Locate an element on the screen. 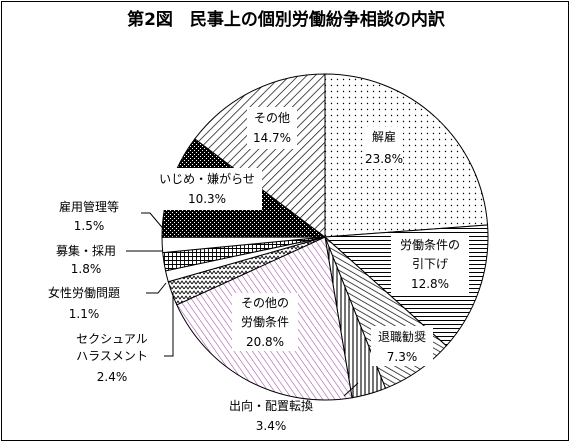 This screenshot has width=572, height=444. label-bg-sonota-jouken is located at coordinates (265, 322).